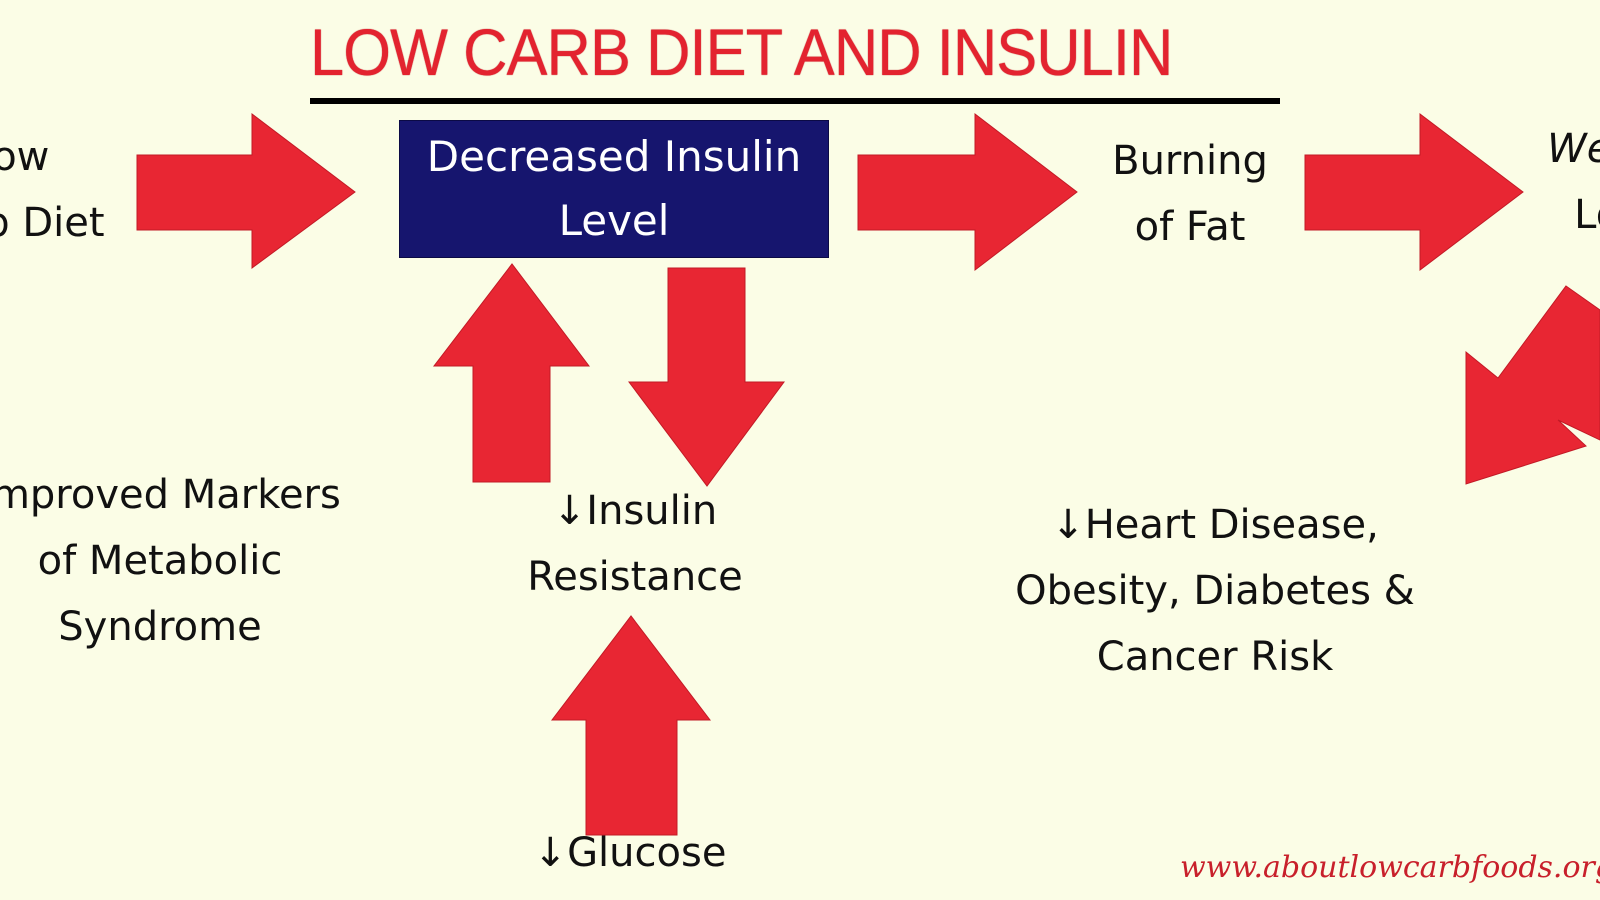  I want to click on node-line: Carb Diet, so click(52, 223).